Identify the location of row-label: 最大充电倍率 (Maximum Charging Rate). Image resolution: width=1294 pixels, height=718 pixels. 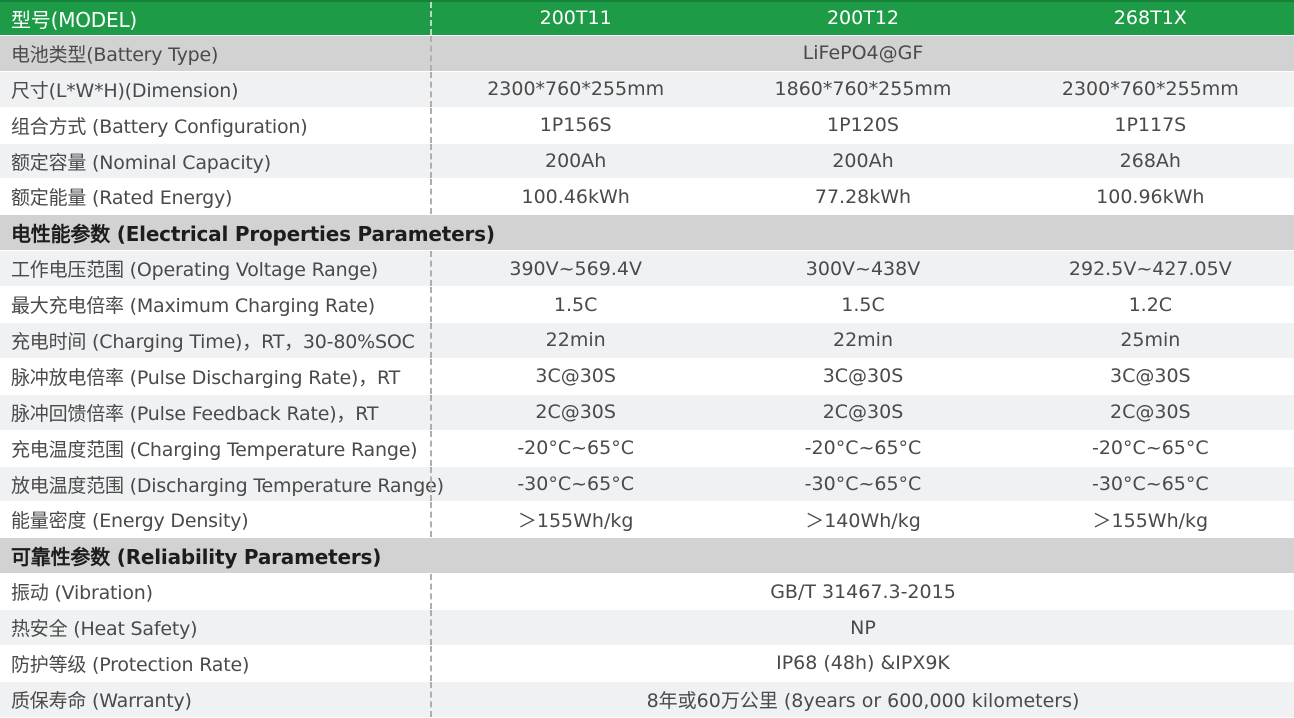
(193, 306).